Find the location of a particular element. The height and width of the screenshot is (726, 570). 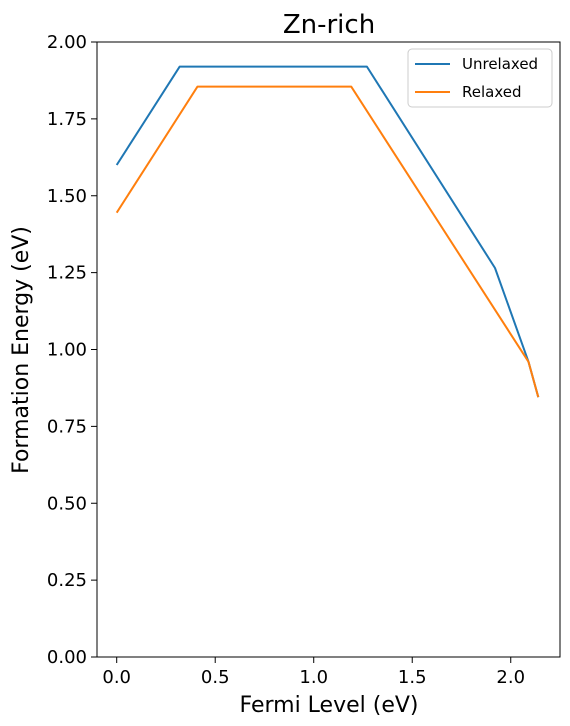

y-tick-label: 0.50 is located at coordinates (67, 503).